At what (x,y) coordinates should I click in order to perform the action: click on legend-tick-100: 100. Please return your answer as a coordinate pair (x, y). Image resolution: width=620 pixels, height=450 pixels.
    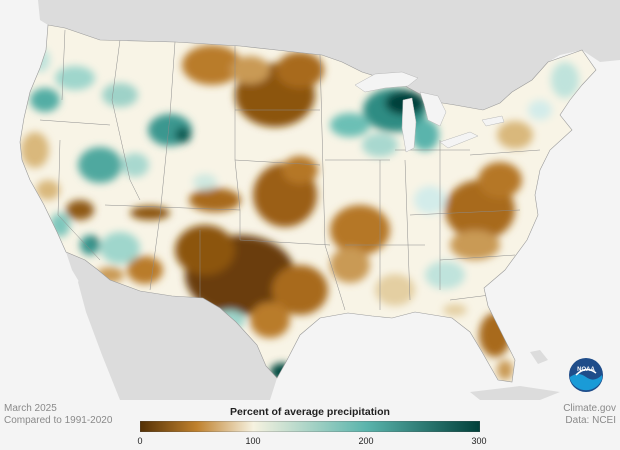
    Looking at the image, I should click on (253, 441).